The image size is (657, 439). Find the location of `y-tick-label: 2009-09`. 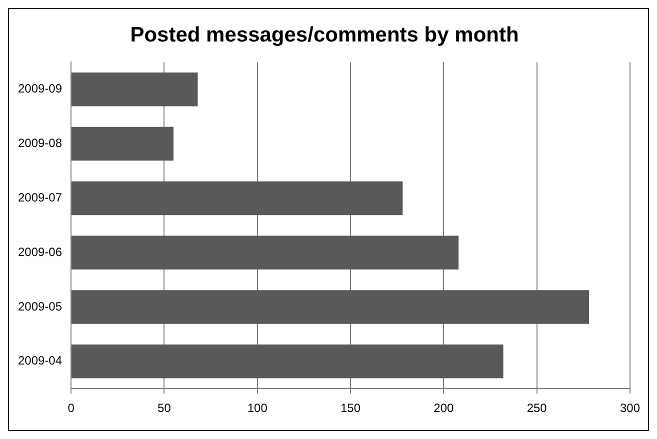

y-tick-label: 2009-09 is located at coordinates (40, 89).